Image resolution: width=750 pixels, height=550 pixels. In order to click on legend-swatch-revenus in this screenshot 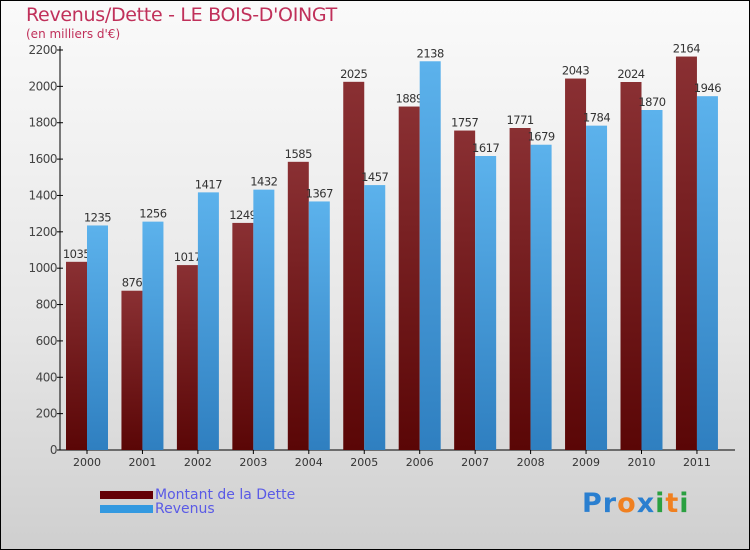, I will do `click(126, 509)`.